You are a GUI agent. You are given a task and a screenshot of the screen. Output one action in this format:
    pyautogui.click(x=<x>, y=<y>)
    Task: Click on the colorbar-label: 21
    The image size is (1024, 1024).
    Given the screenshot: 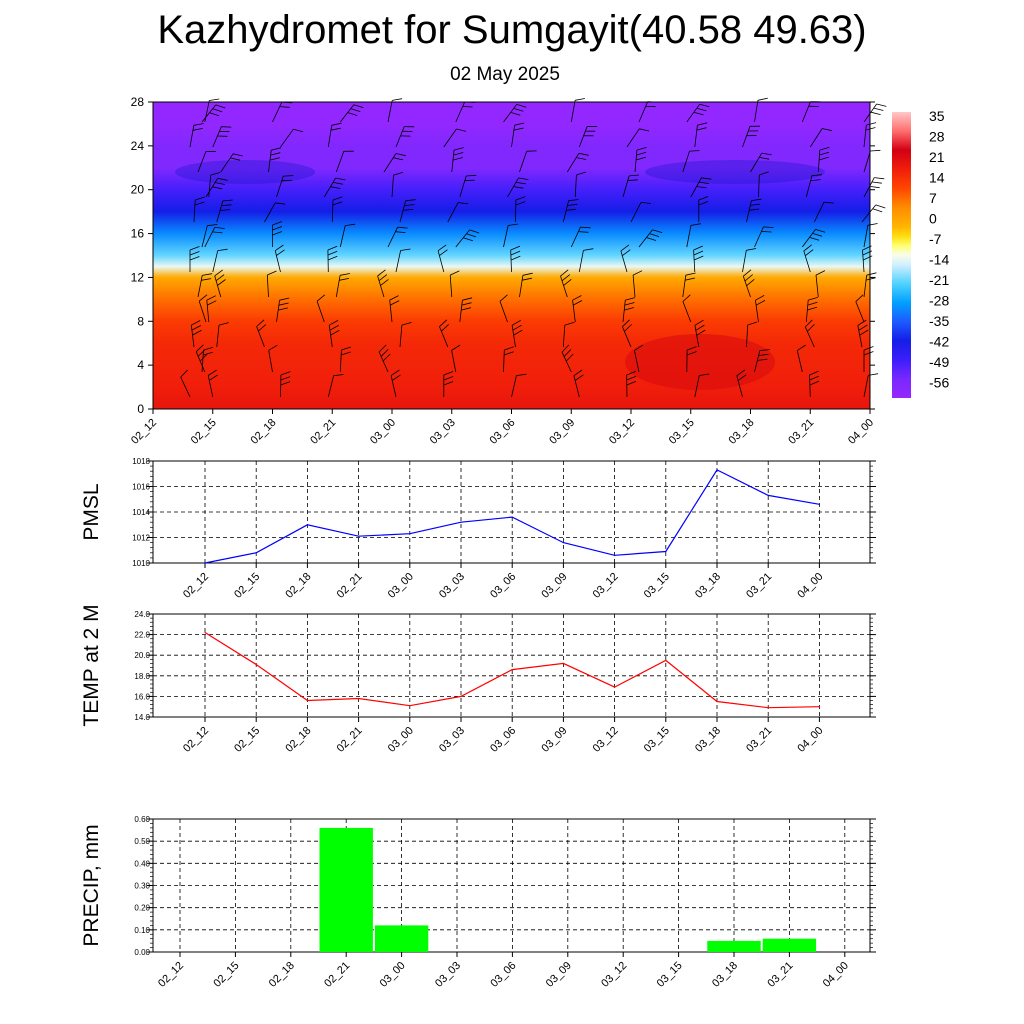 What is the action you would take?
    pyautogui.click(x=937, y=157)
    